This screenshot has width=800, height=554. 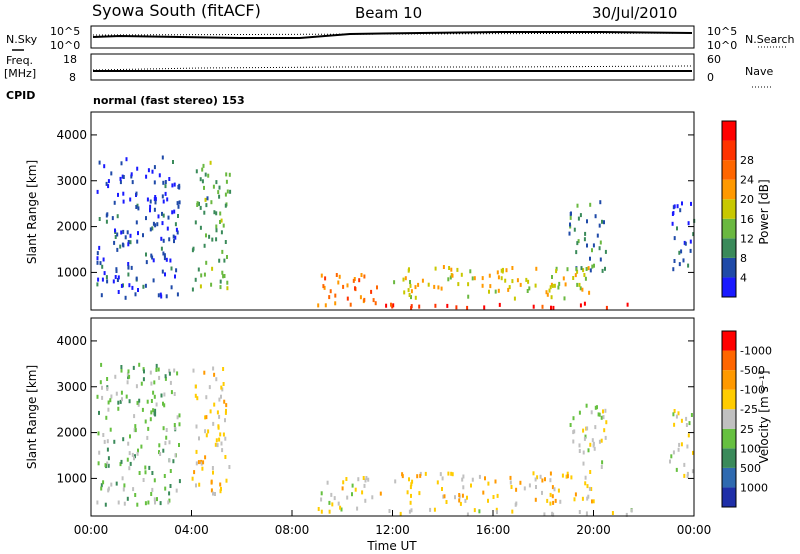 I want to click on x-tick-label: 08:00, so click(x=292, y=530).